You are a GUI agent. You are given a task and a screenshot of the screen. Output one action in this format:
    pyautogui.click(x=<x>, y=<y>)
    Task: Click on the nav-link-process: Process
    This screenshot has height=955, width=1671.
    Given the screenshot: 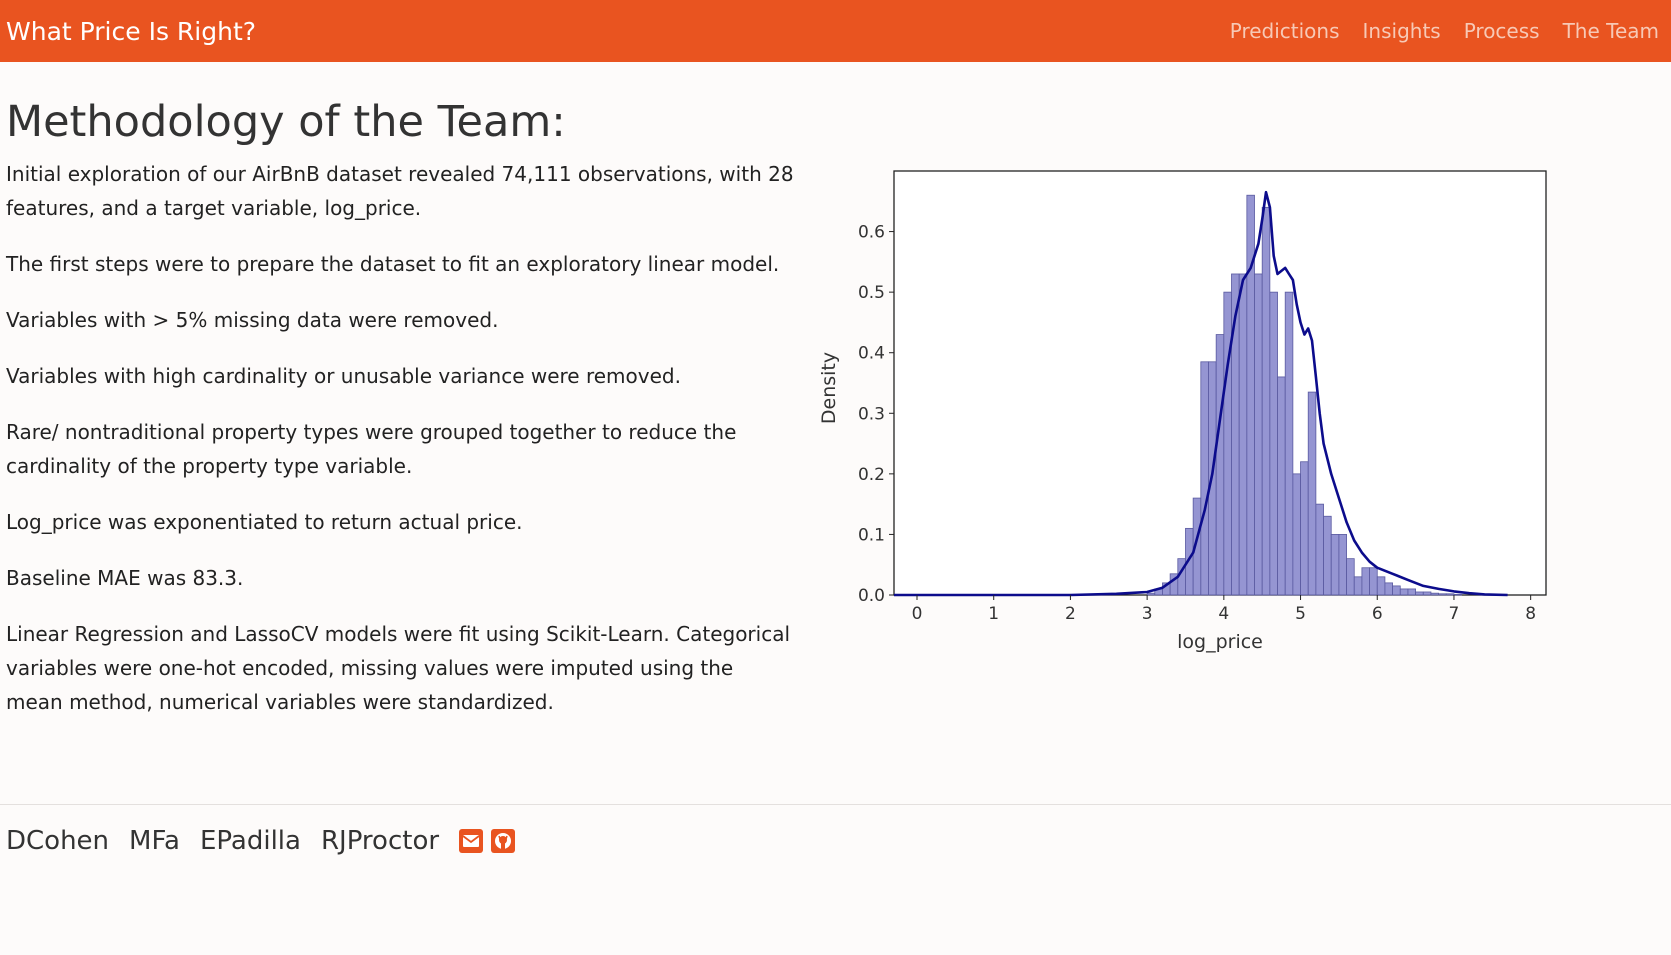 What is the action you would take?
    pyautogui.click(x=1501, y=31)
    